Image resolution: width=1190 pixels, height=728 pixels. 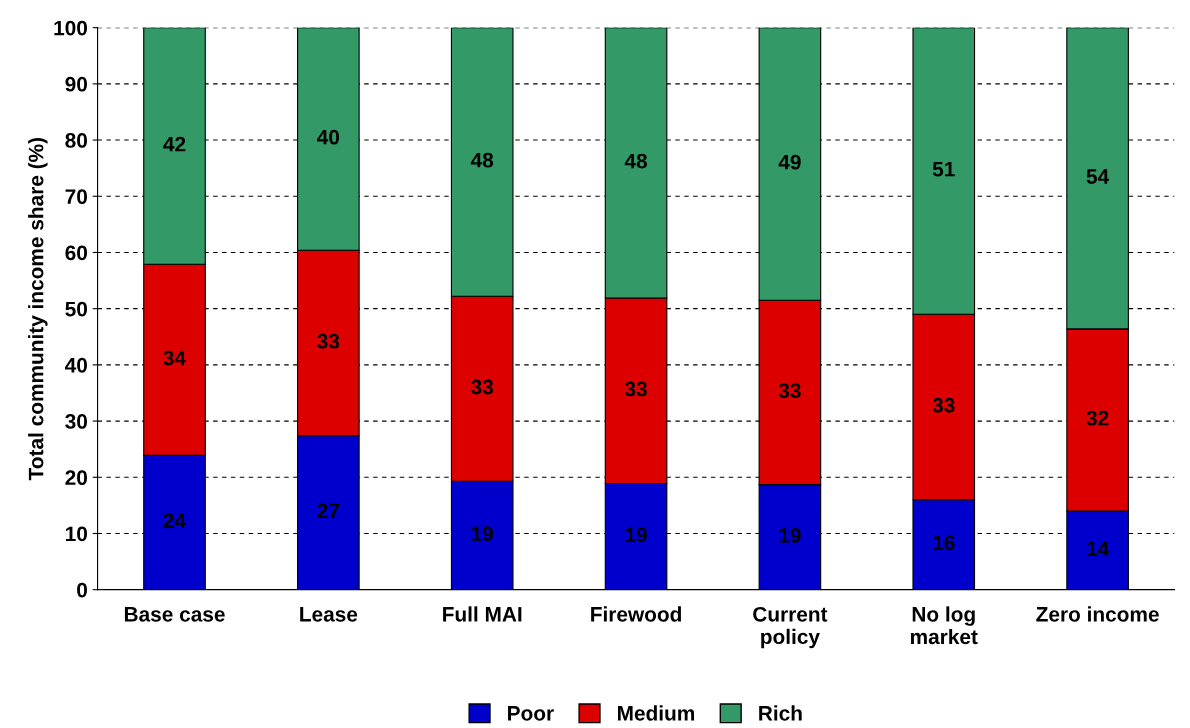 What do you see at coordinates (531, 713) in the screenshot?
I see `legend-label: Poor` at bounding box center [531, 713].